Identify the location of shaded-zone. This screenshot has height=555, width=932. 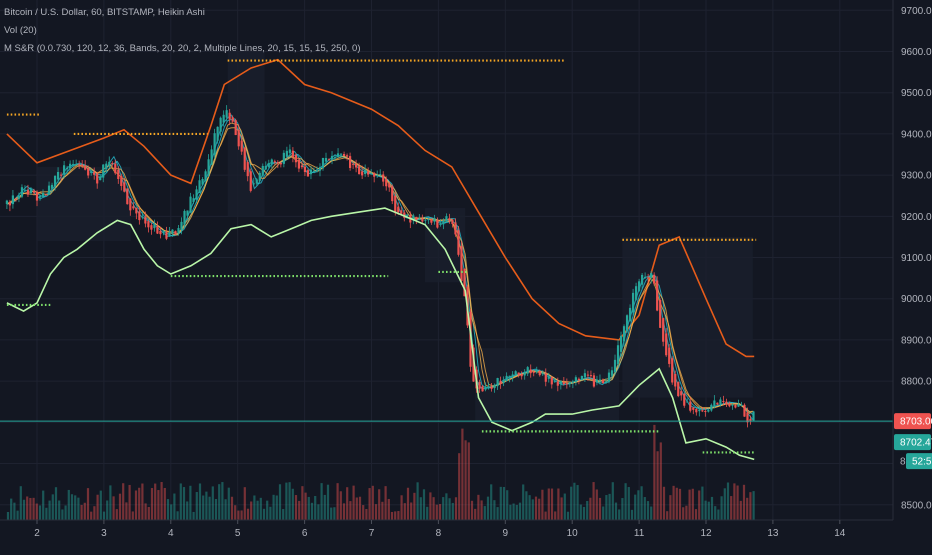
(687, 317).